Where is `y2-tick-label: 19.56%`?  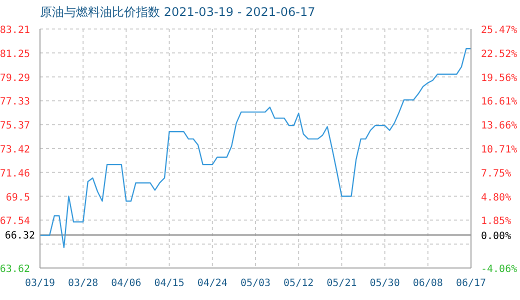
y2-tick-label: 19.56% is located at coordinates (499, 78).